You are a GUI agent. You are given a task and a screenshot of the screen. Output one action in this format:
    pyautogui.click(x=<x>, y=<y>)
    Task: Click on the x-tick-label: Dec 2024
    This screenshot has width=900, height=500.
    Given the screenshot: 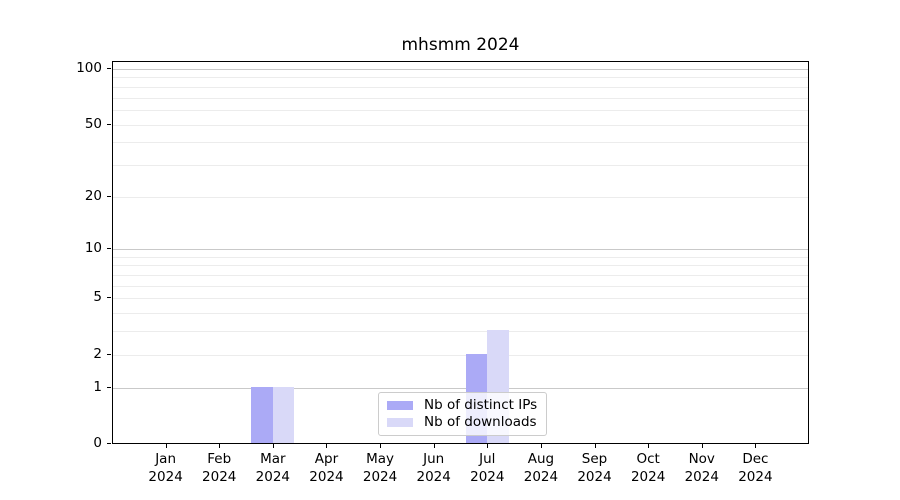 What is the action you would take?
    pyautogui.click(x=755, y=468)
    